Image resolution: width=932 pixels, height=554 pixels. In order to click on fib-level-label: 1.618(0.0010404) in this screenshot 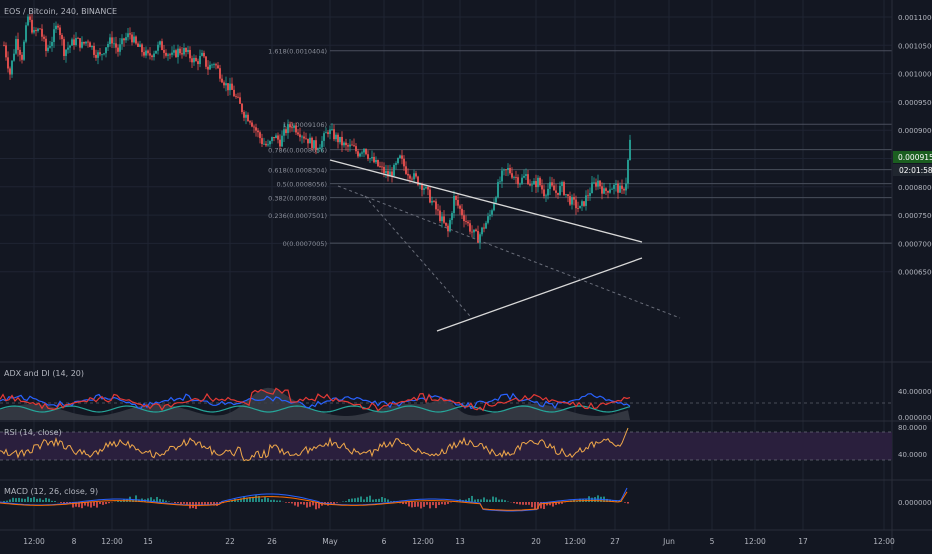, I will do `click(297, 52)`.